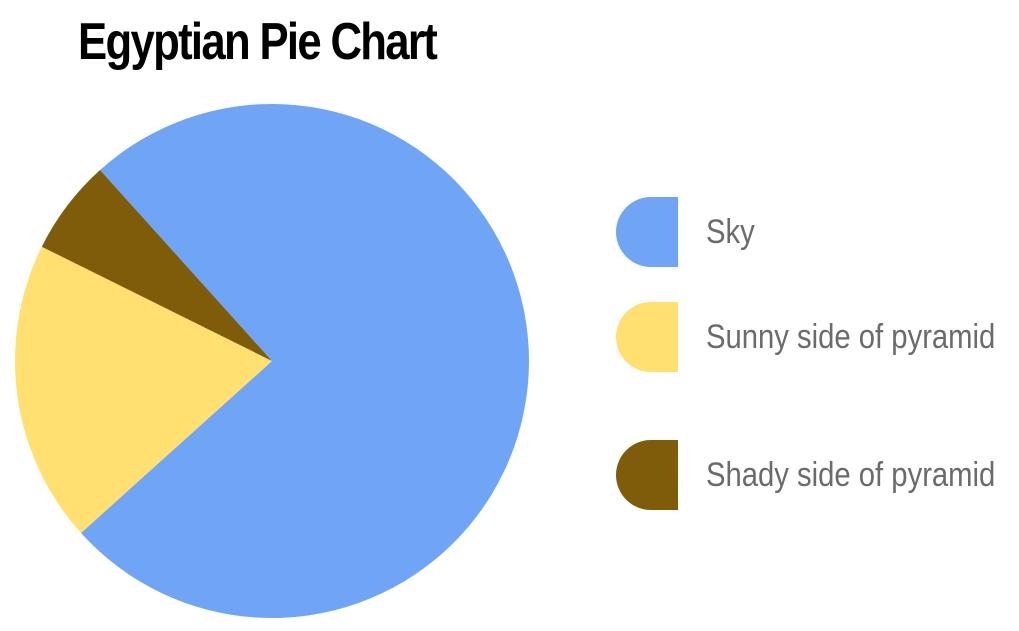 This screenshot has width=1019, height=631. I want to click on pie-slice-sunny-side, so click(143, 389).